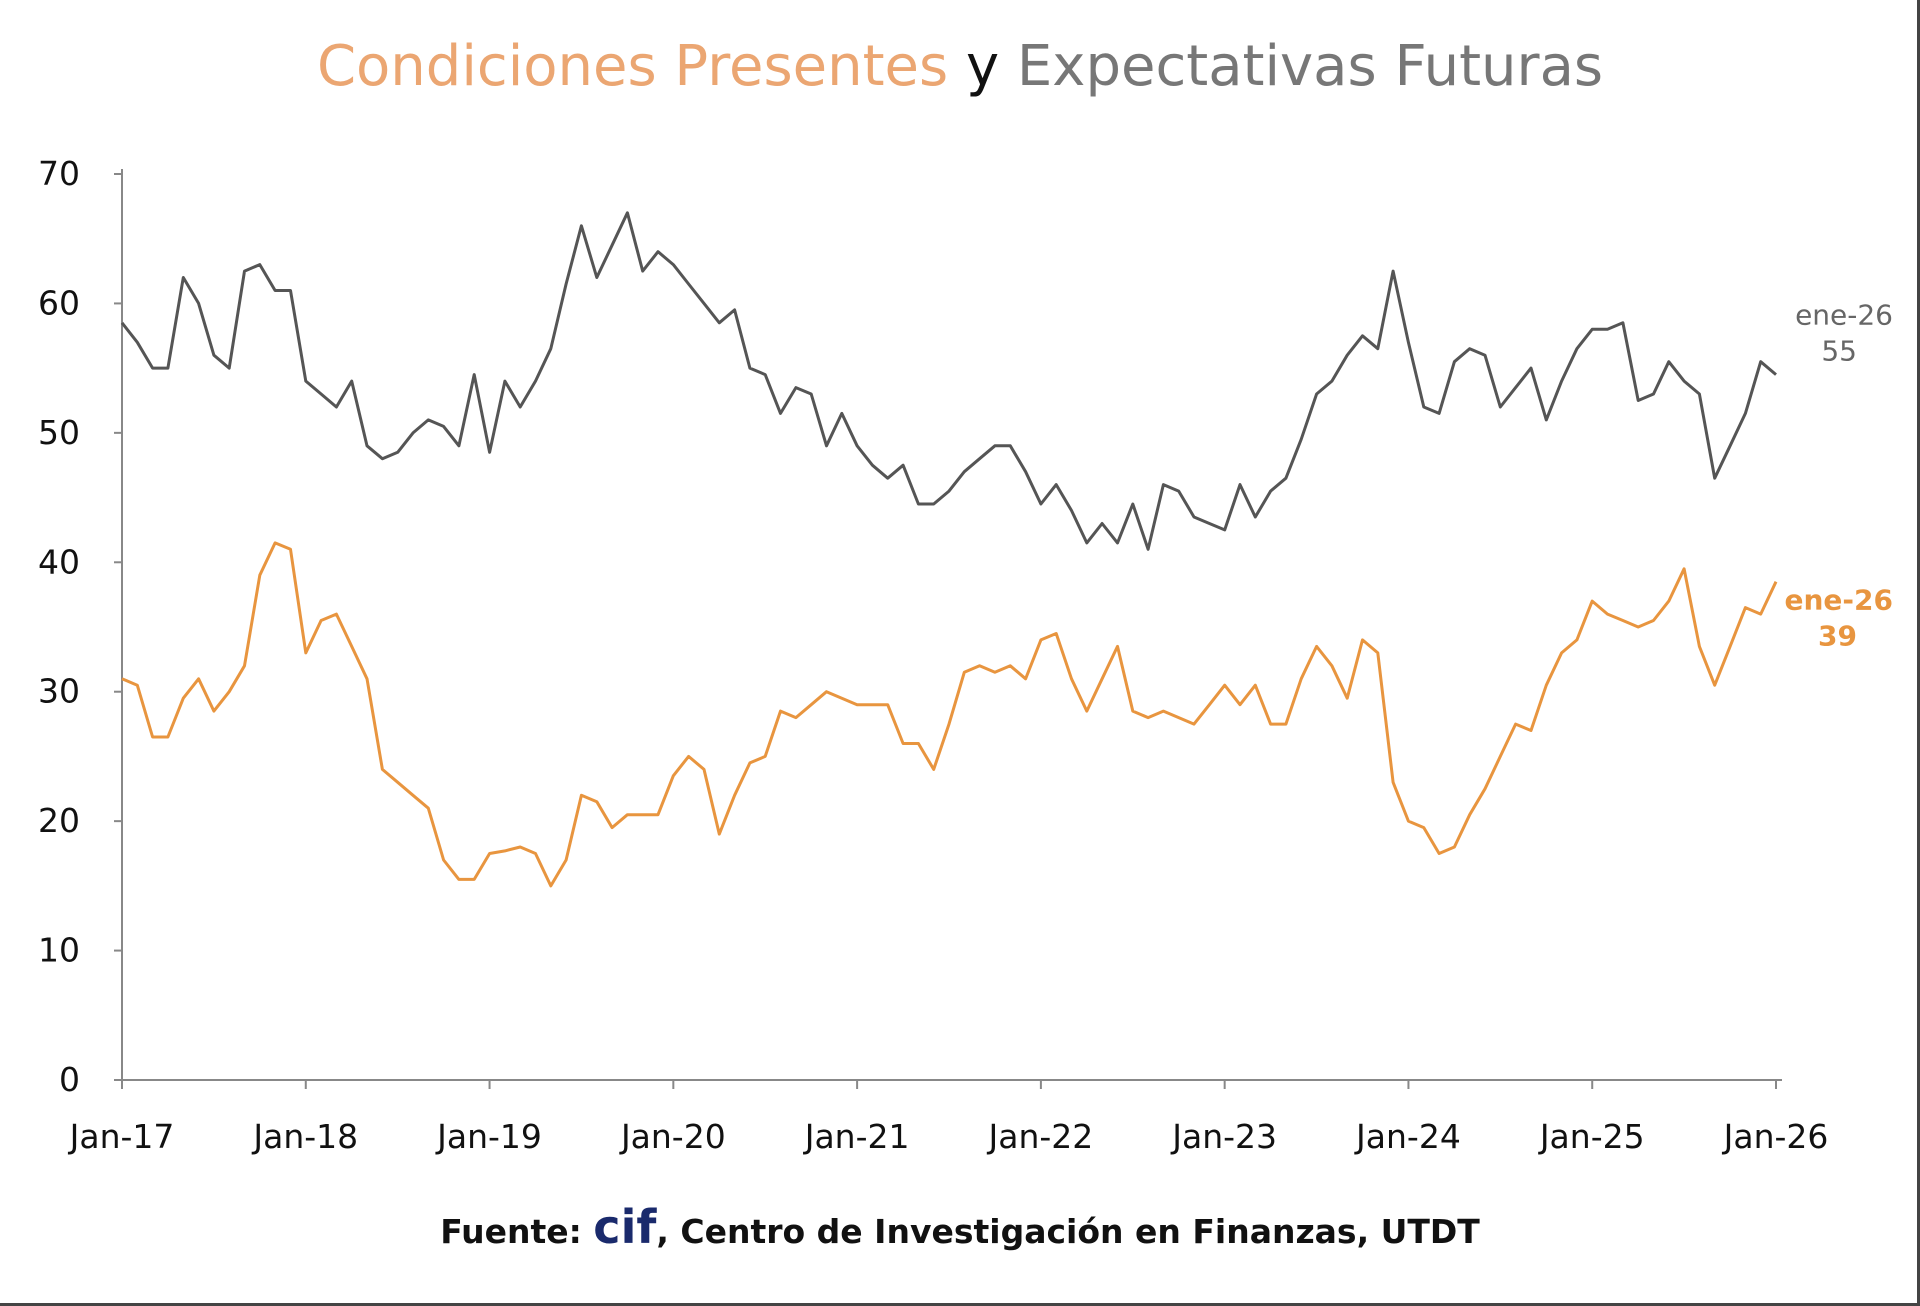  I want to click on cif-logo: cif, so click(625, 1227).